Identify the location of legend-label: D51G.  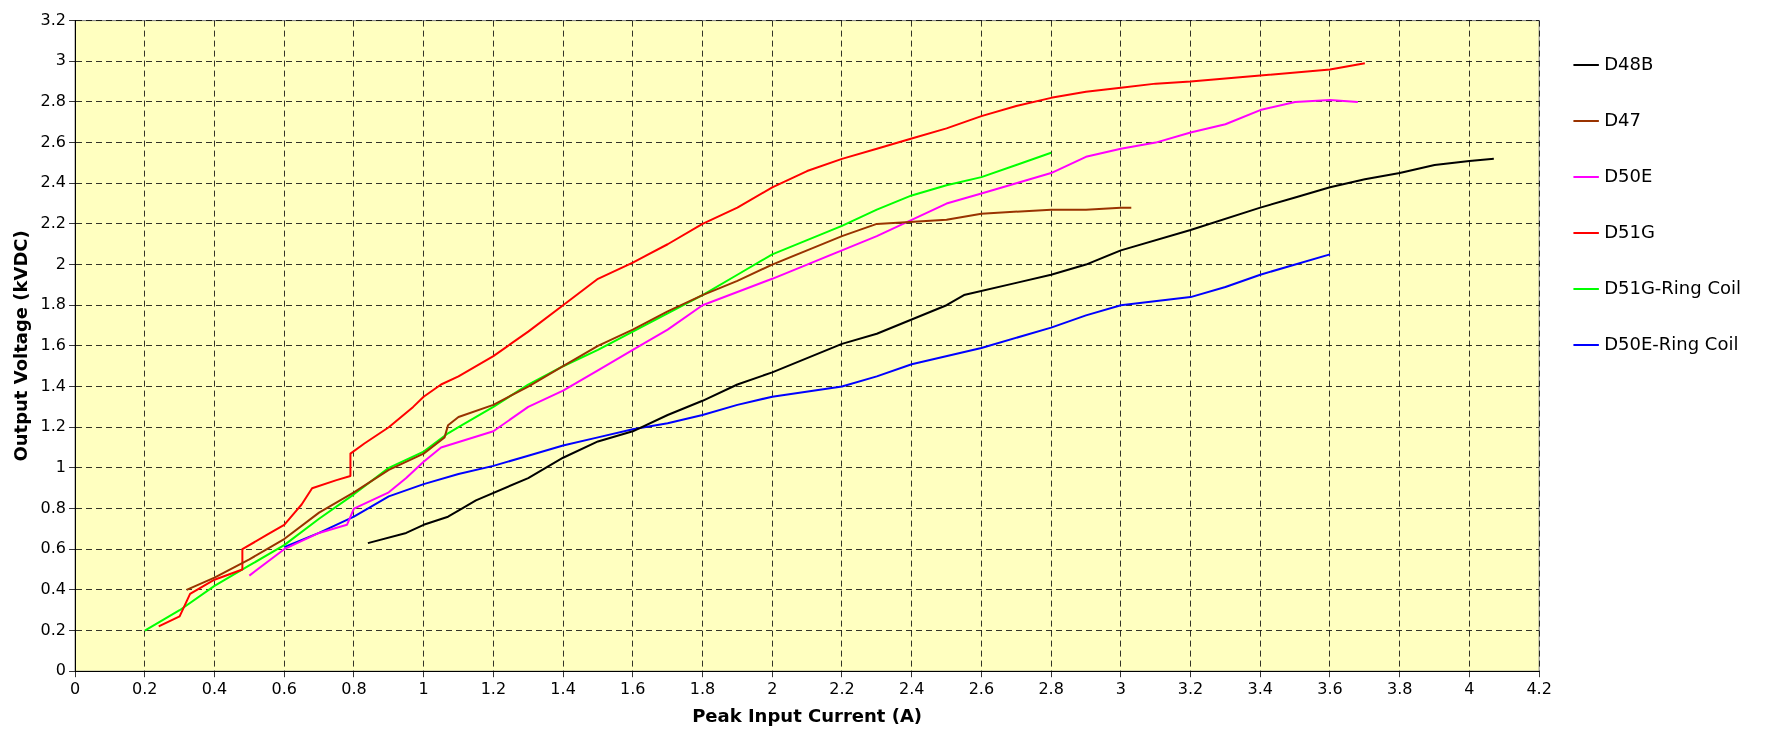
(1629, 231).